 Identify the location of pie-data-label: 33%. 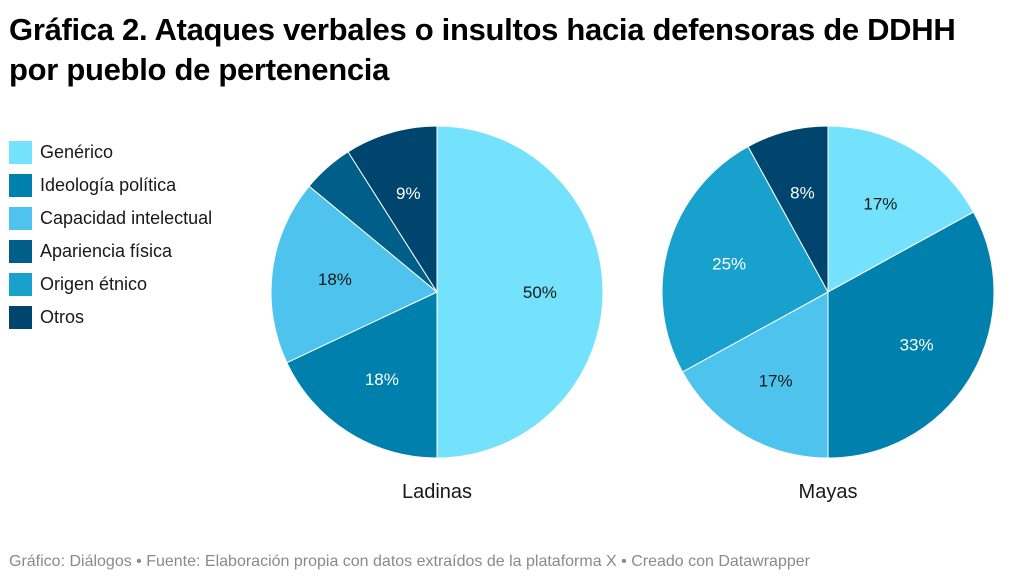
(917, 344).